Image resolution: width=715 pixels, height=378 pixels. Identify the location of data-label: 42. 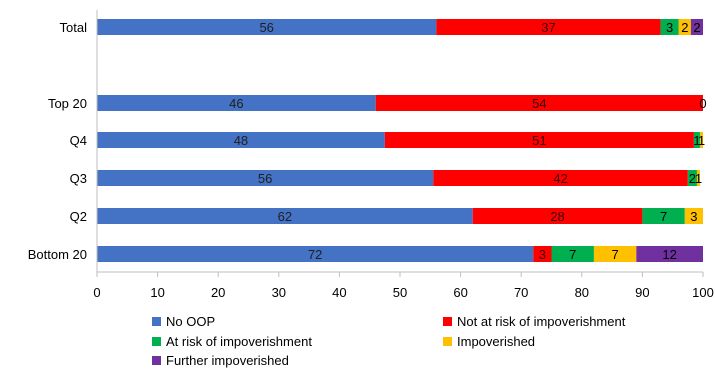
(560, 178).